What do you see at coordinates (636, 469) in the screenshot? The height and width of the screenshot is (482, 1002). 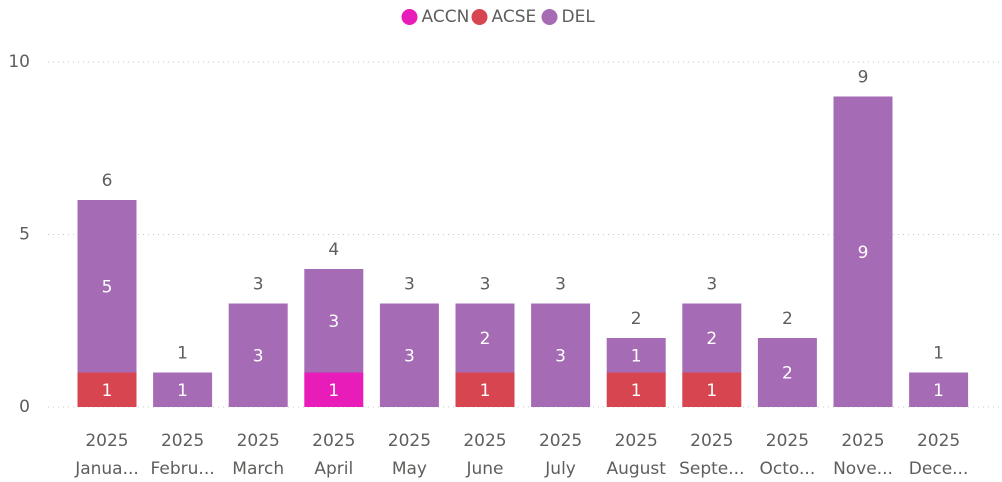 I see `x-tick-label: August` at bounding box center [636, 469].